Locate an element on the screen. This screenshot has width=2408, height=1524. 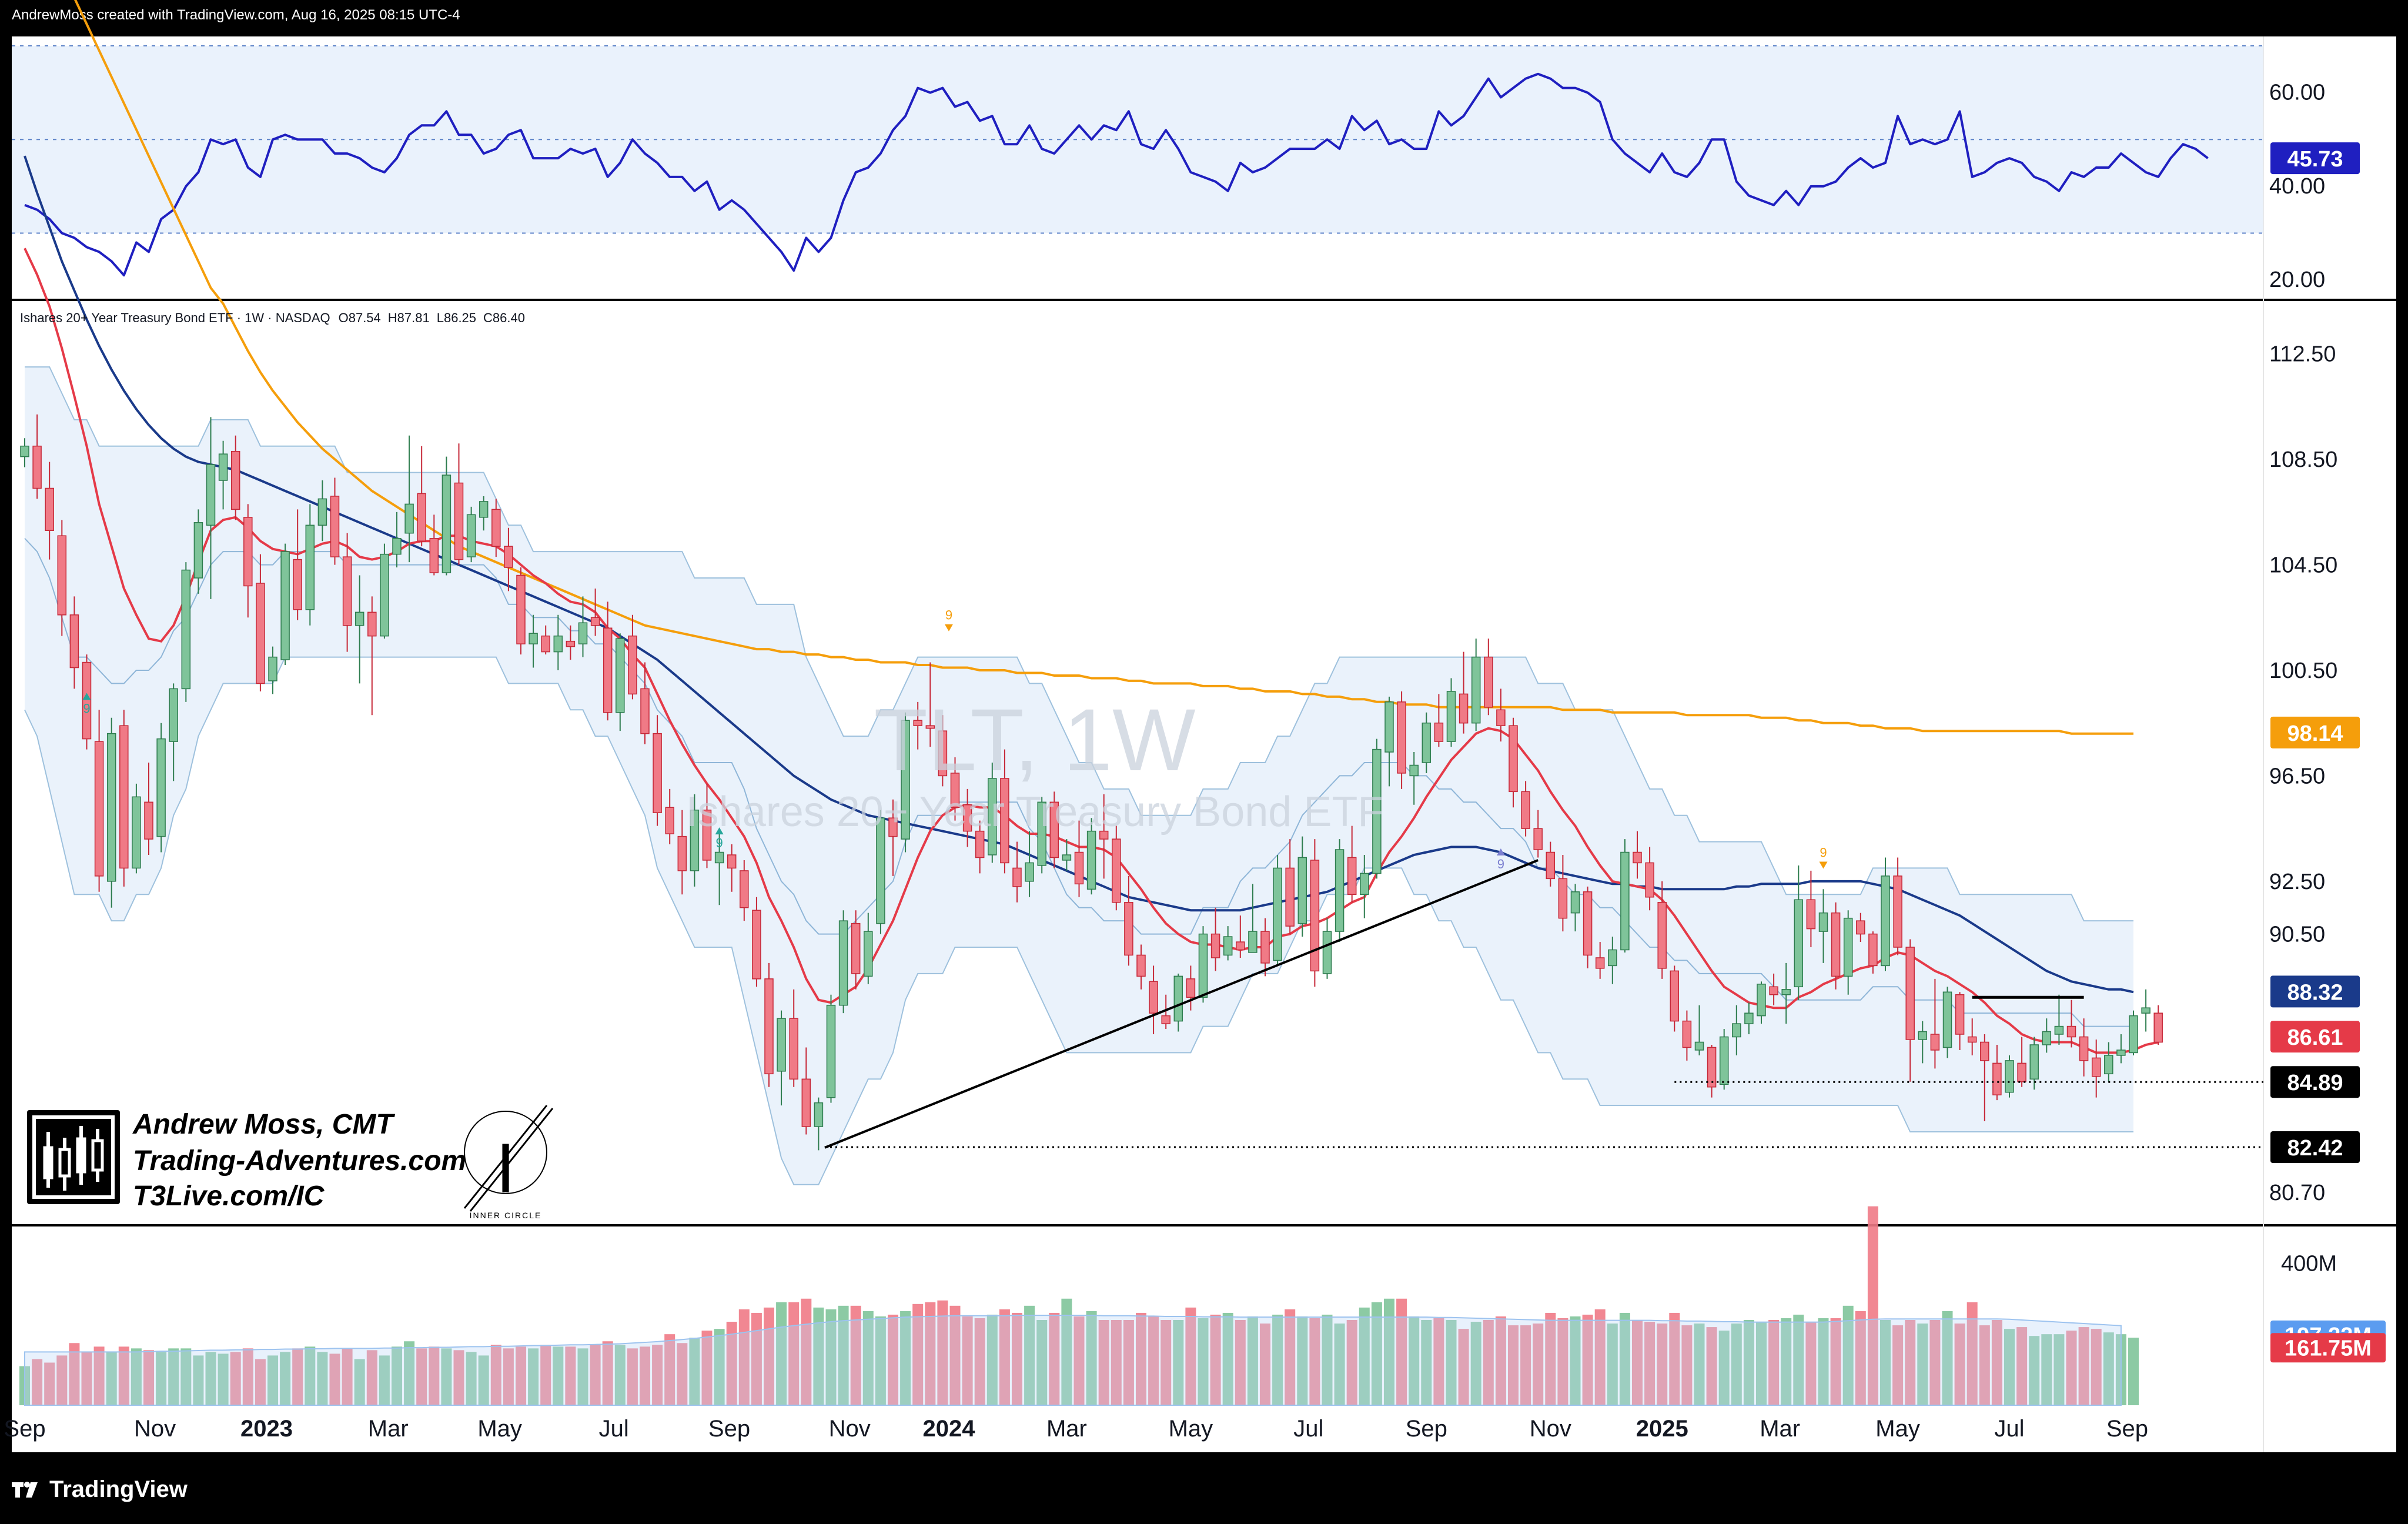
watermark-ticker: TLT, 1W is located at coordinates (1035, 739).